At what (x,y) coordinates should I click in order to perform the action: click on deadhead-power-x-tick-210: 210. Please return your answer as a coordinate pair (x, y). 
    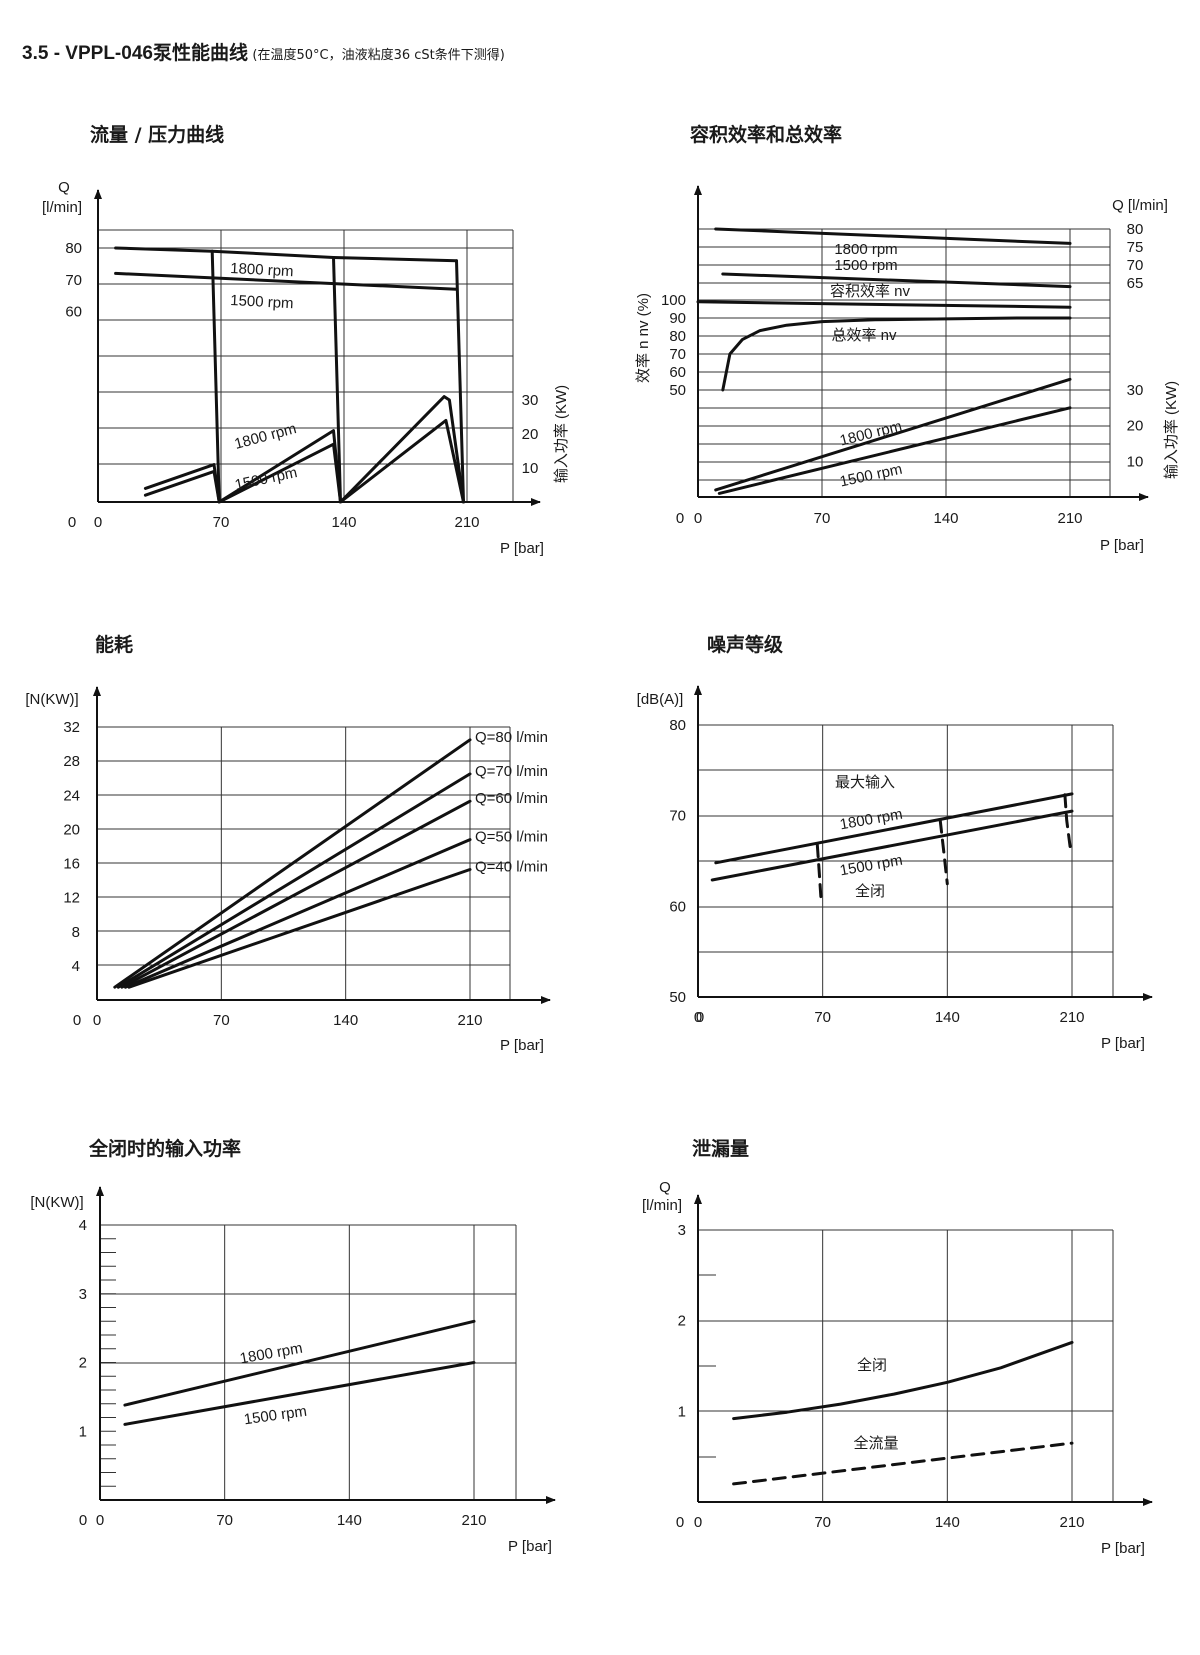
    Looking at the image, I should click on (473, 1520).